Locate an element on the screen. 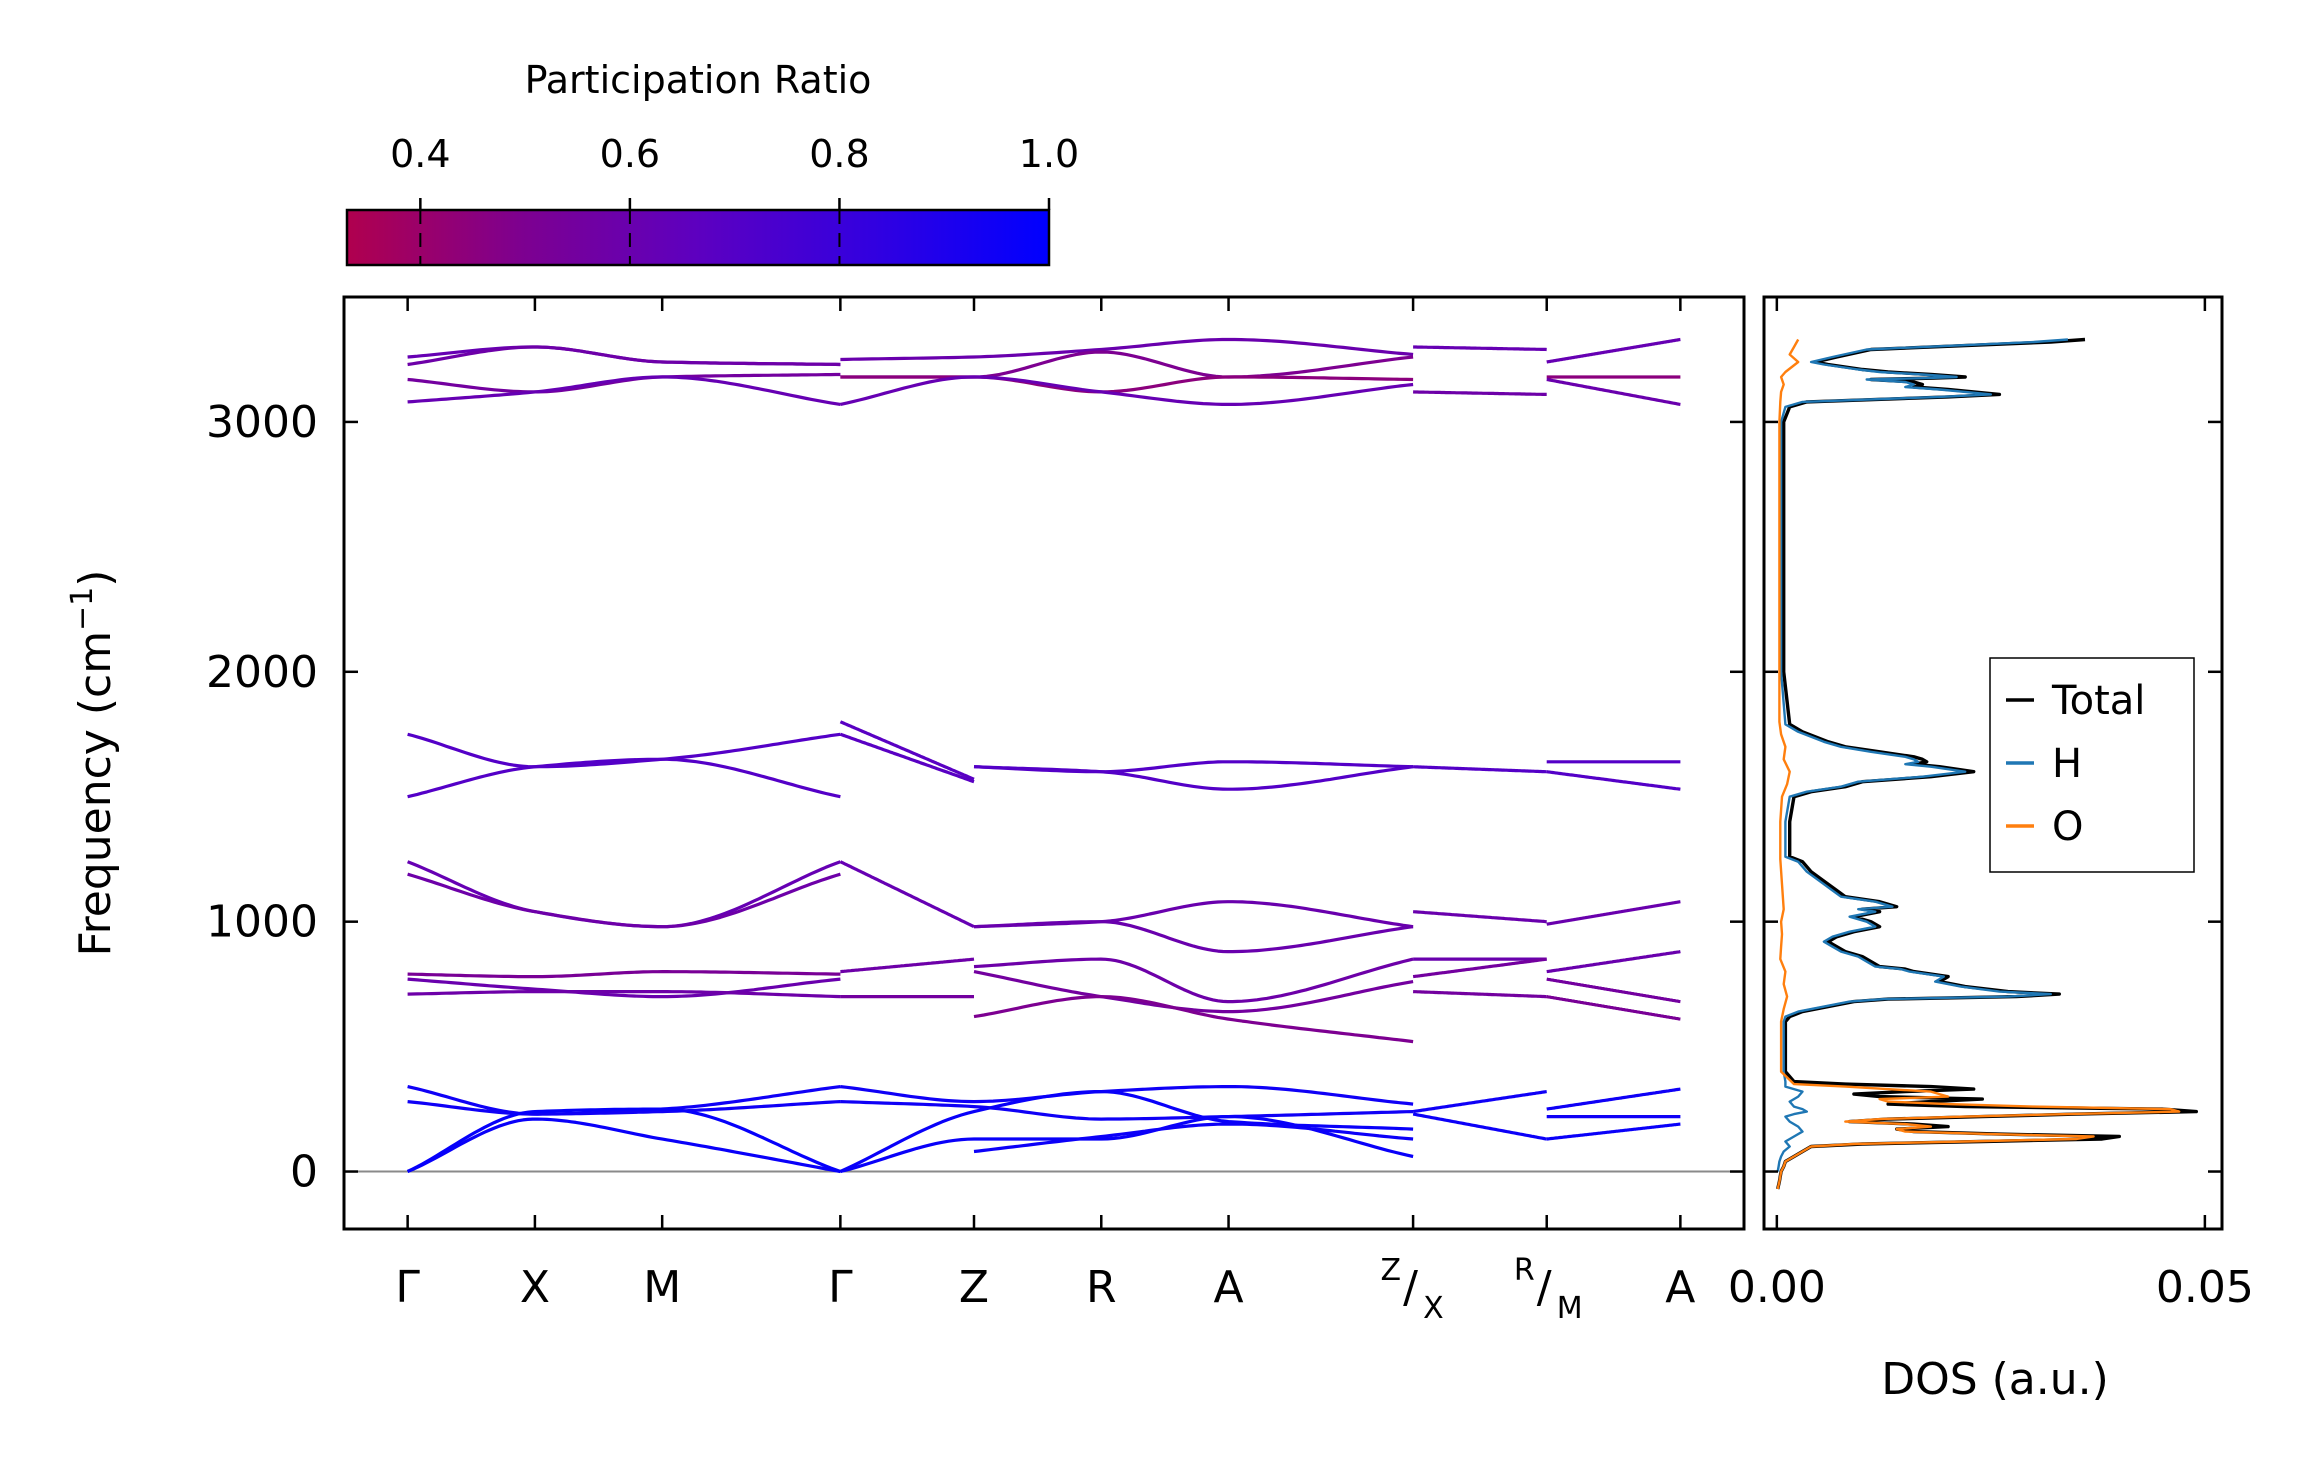  dos-axes-frame is located at coordinates (1993, 763).